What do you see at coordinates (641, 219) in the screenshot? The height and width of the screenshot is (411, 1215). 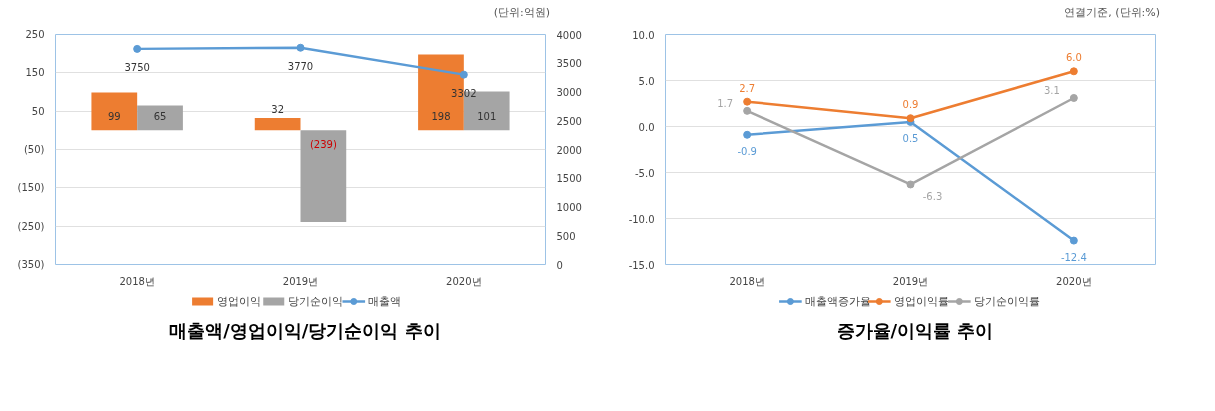 I see `y-tick-label: -10.0` at bounding box center [641, 219].